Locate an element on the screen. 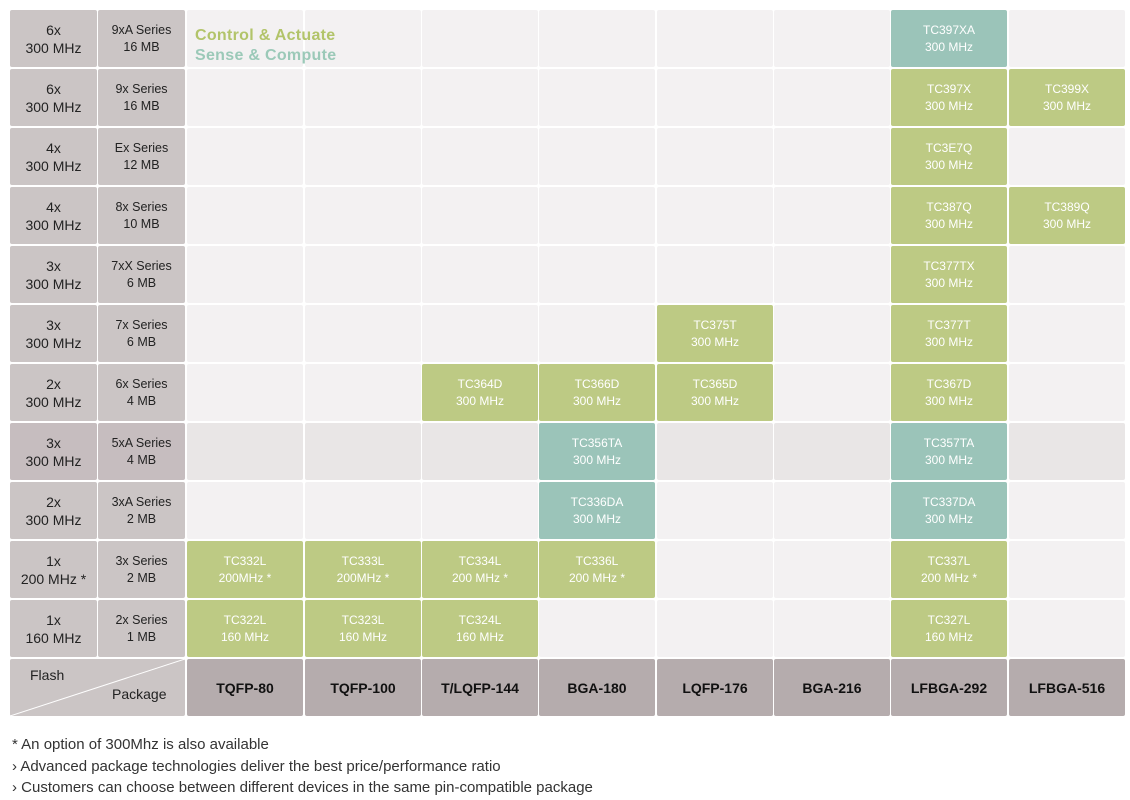 This screenshot has height=800, width=1130. core-frequency-label: 1x 200 MHz * is located at coordinates (53, 569).